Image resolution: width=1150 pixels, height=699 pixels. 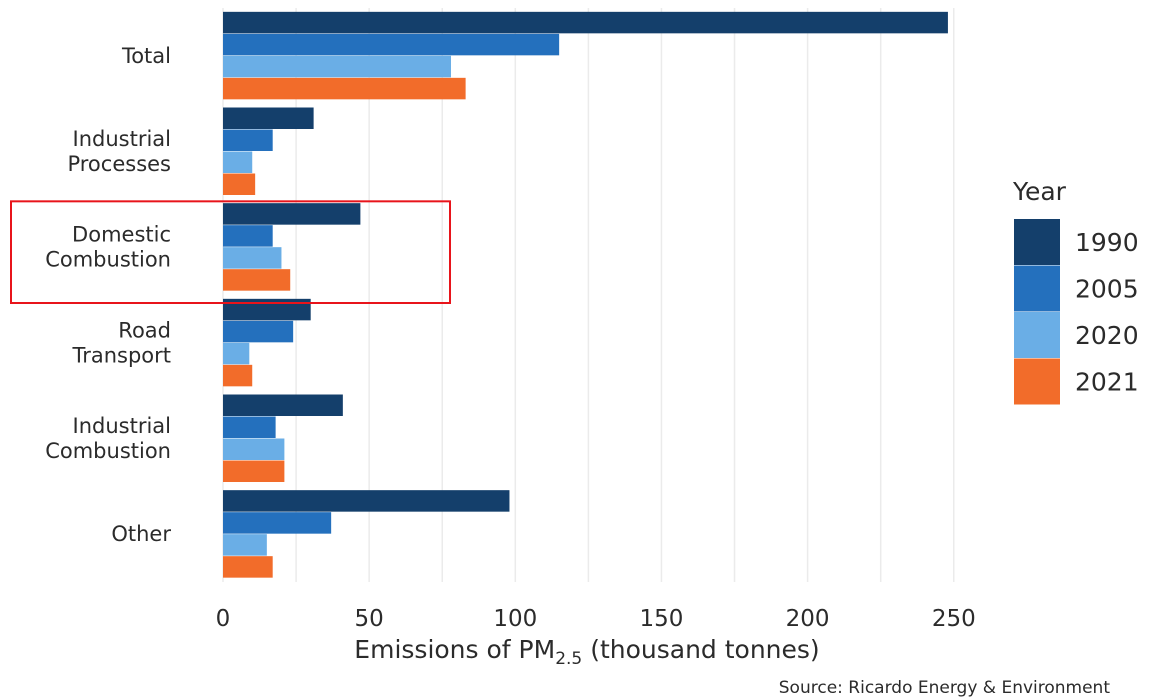 I want to click on category-label: Road Transport, so click(x=121, y=342).